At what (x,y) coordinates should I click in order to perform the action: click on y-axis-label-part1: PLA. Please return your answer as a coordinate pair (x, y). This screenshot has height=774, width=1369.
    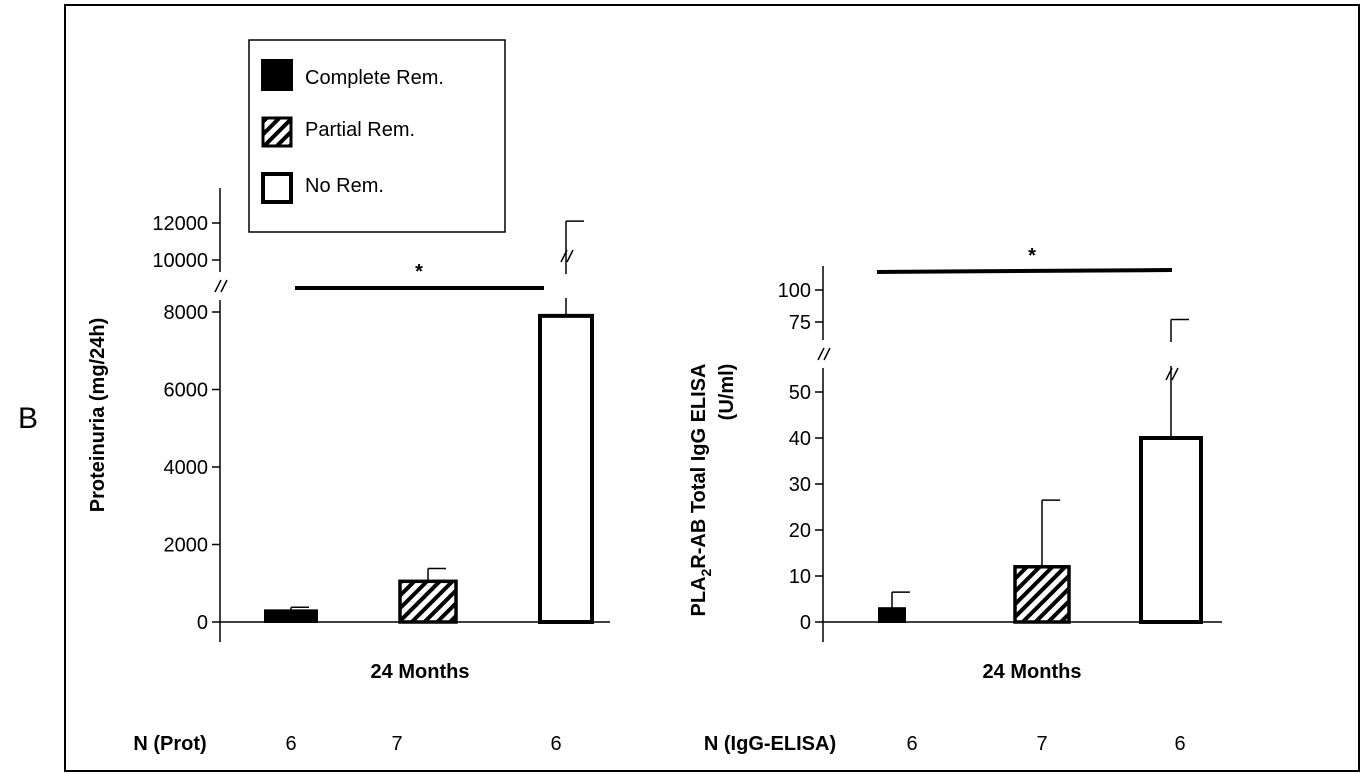
    Looking at the image, I should click on (699, 596).